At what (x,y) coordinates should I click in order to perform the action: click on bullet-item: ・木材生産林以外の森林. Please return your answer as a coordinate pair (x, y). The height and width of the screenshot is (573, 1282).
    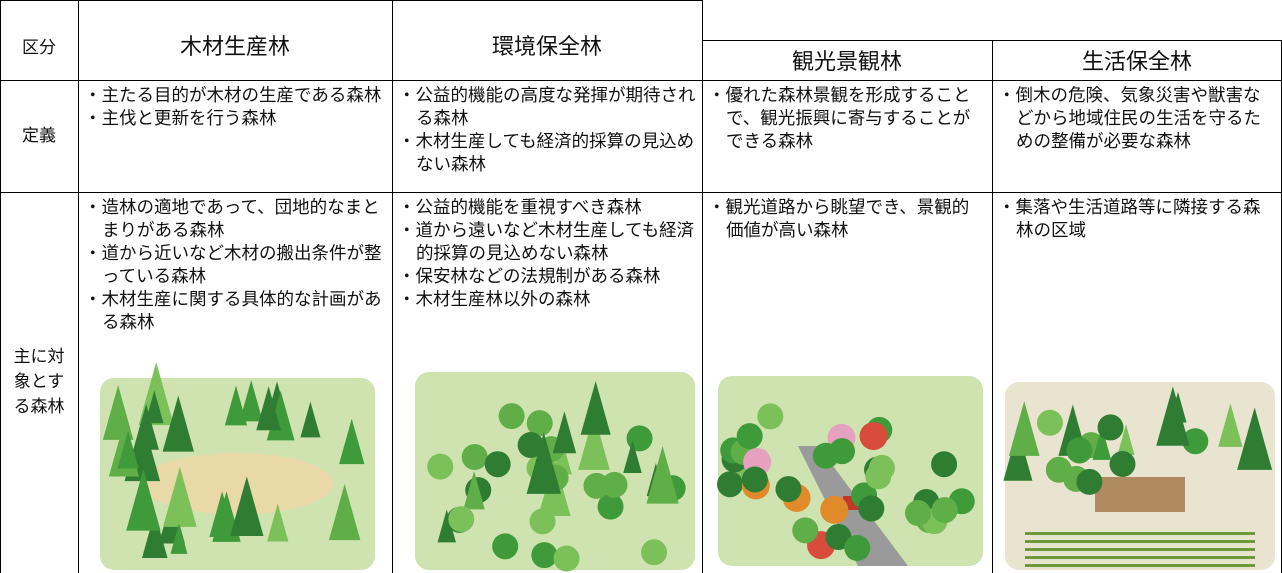
    Looking at the image, I should click on (494, 300).